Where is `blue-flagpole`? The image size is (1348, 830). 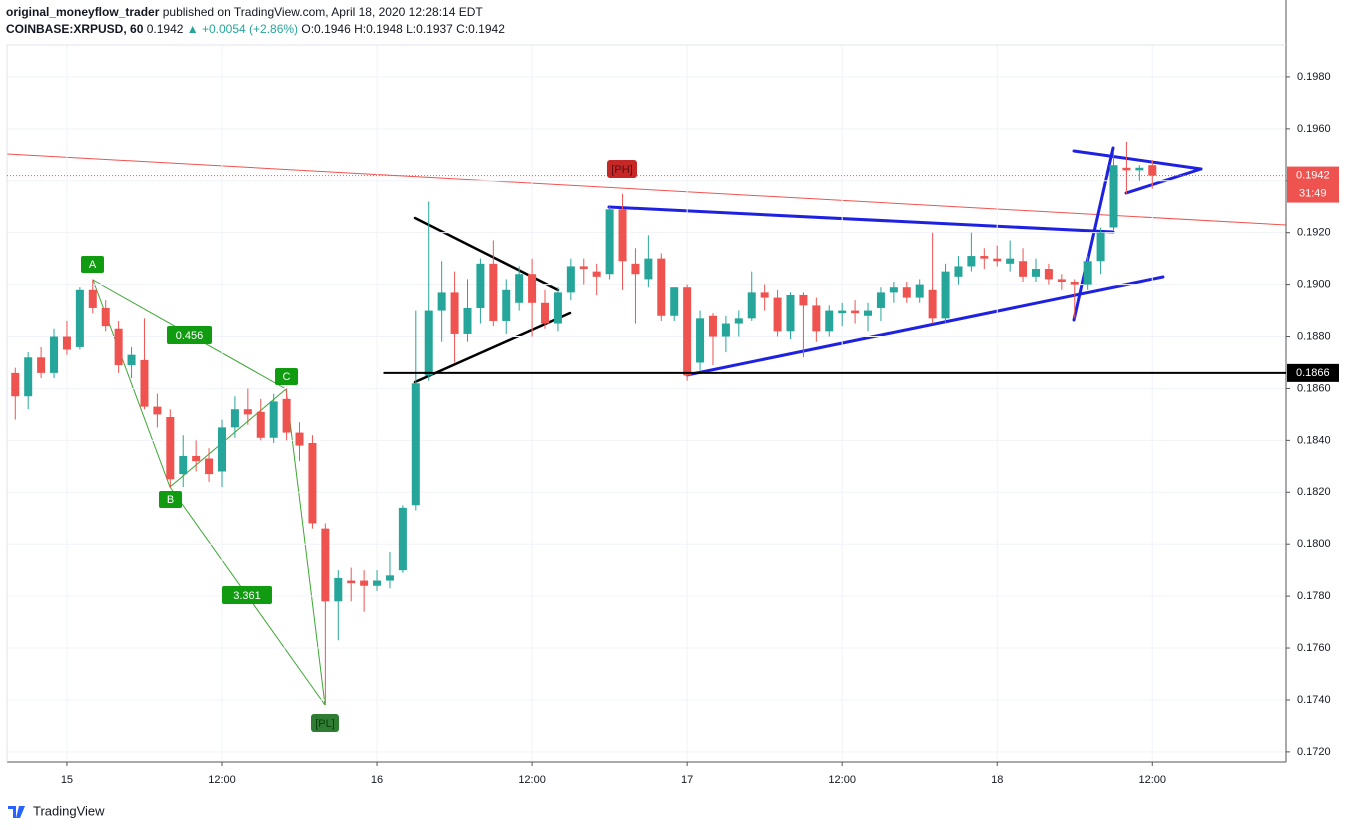
blue-flagpole is located at coordinates (1093, 234).